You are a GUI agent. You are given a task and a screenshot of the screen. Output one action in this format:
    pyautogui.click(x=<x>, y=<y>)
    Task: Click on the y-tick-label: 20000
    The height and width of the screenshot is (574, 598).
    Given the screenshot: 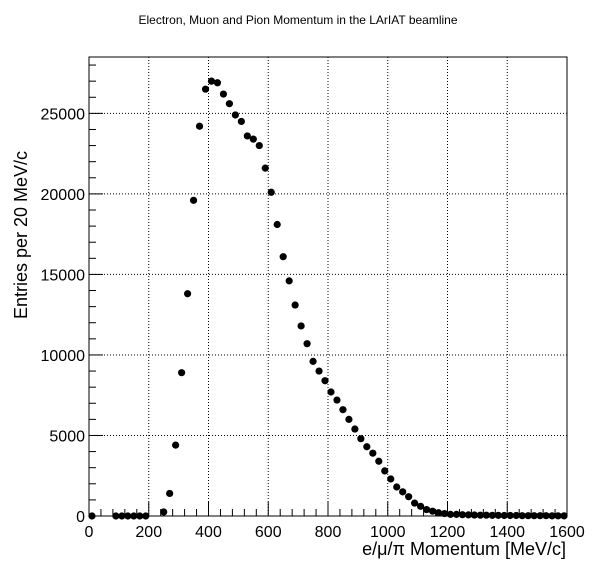 What is the action you would take?
    pyautogui.click(x=63, y=195)
    